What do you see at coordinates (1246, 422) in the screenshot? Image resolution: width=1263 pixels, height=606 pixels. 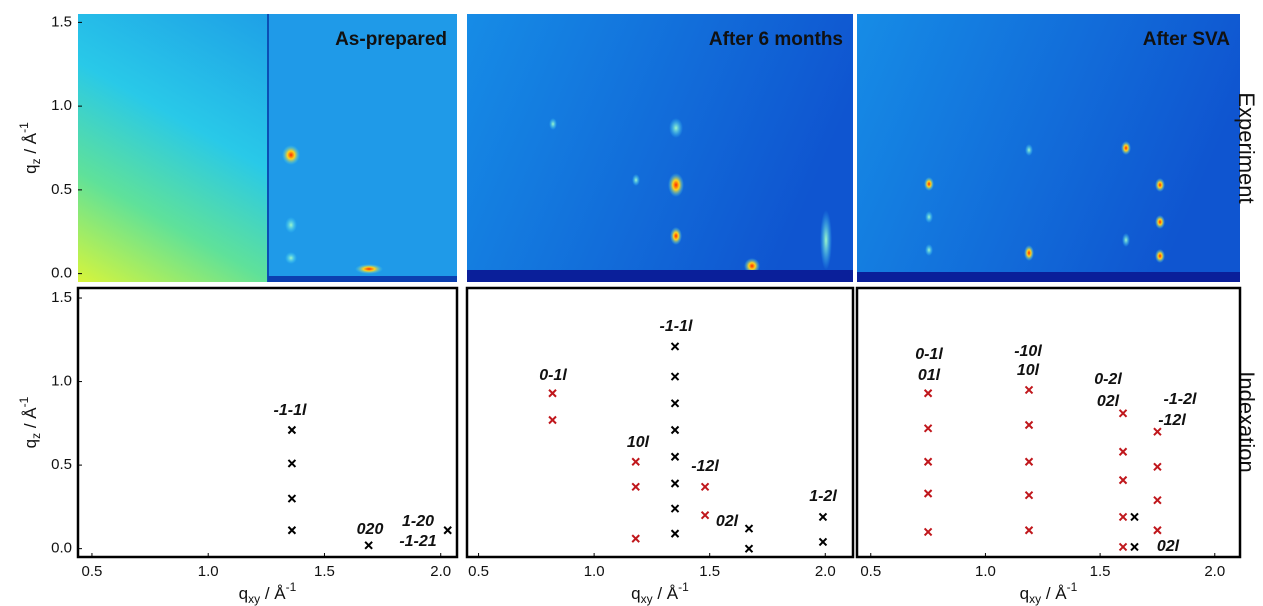 I see `row-label: Indexation` at bounding box center [1246, 422].